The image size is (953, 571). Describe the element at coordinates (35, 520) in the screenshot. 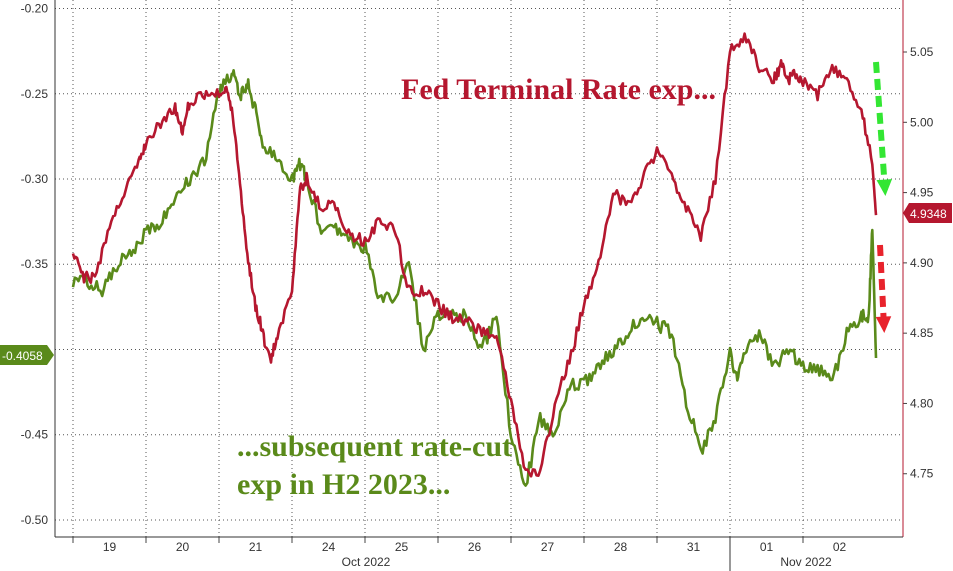

I see `y-left-tick-label: -0.50` at that location.